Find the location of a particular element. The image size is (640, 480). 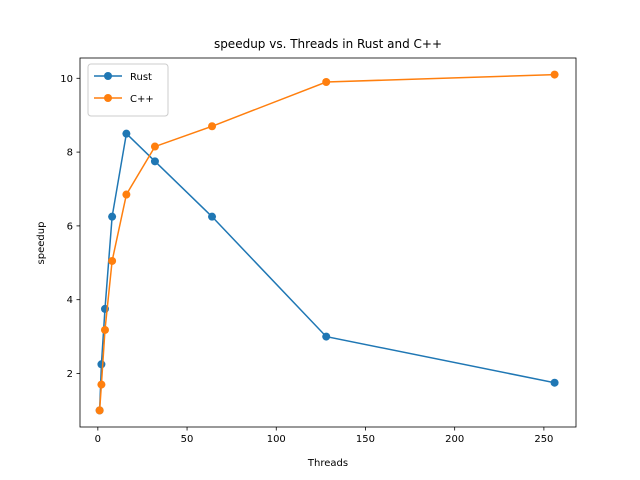

y-tick-label-4: 10 is located at coordinates (66, 79).